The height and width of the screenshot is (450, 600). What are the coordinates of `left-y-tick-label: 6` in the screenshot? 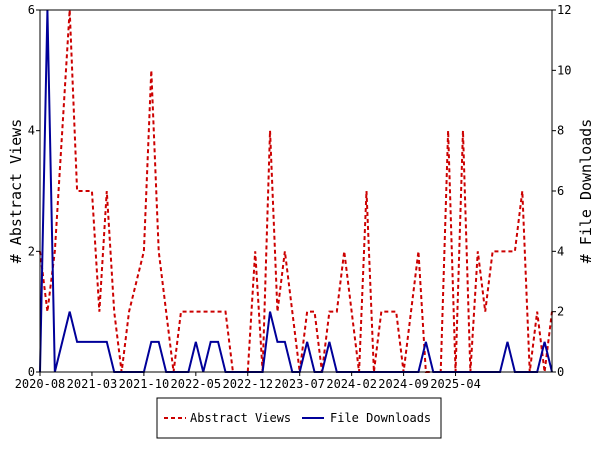 It's located at (31, 10).